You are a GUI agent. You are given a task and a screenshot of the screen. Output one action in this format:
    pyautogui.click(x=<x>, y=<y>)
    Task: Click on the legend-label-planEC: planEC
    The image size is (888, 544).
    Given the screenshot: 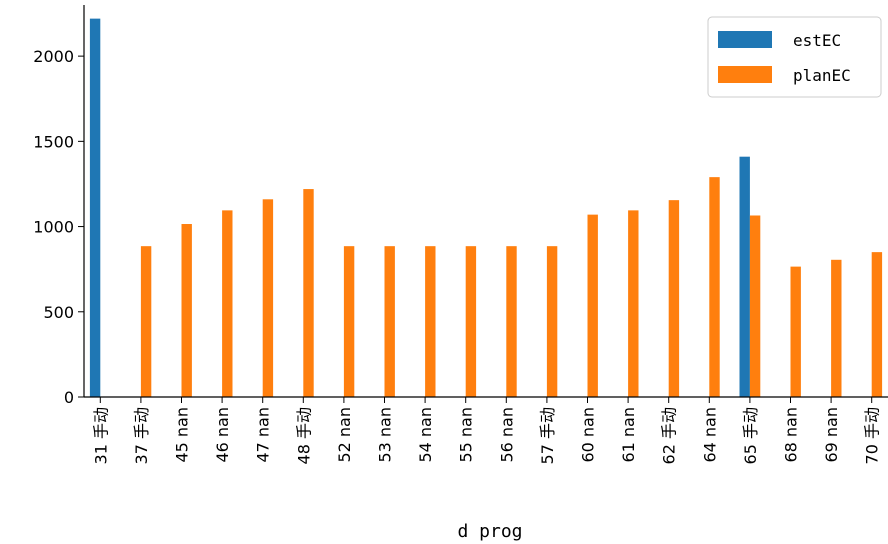 What is the action you would take?
    pyautogui.click(x=822, y=75)
    